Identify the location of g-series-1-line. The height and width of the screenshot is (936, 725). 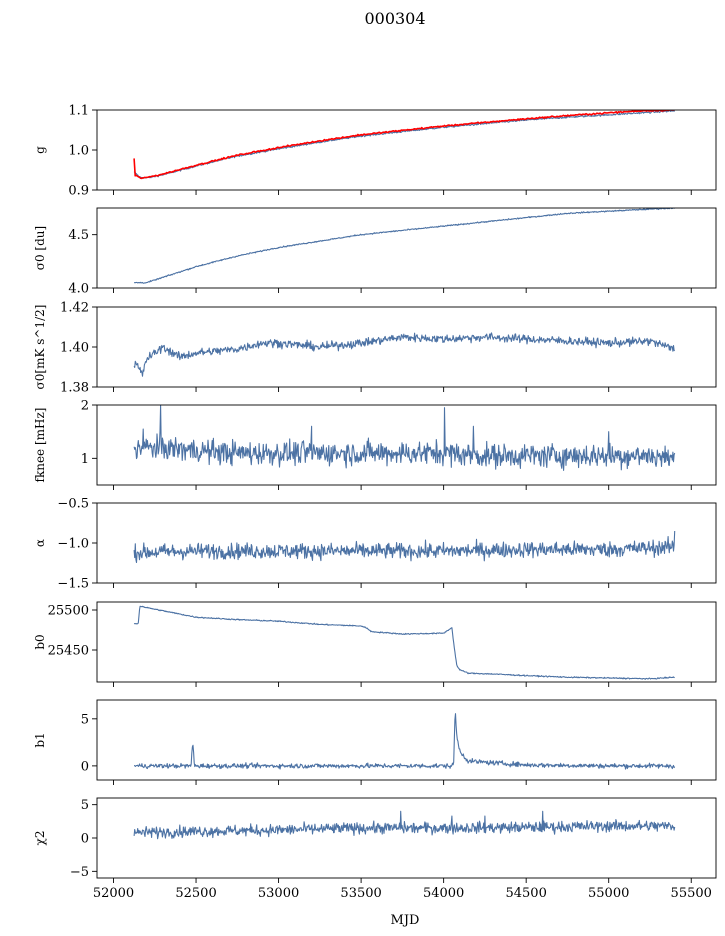
(404, 145).